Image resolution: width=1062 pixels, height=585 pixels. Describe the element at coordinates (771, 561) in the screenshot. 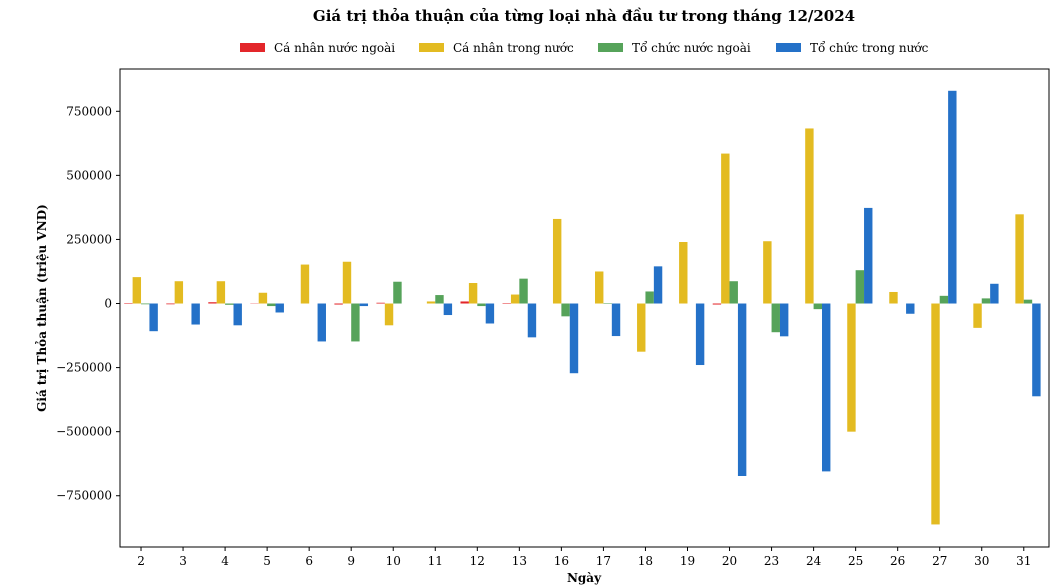

I see `x-tick-label: 23` at that location.